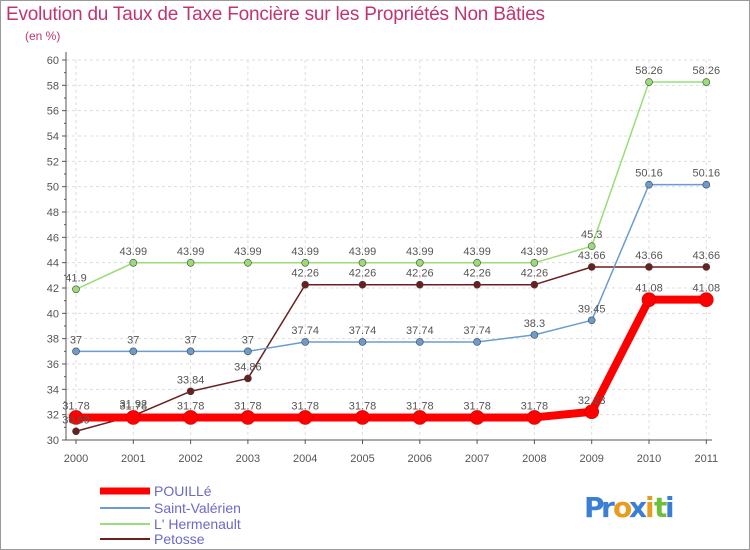 The height and width of the screenshot is (550, 750). I want to click on legend-label-2: L' Hermenault, so click(197, 524).